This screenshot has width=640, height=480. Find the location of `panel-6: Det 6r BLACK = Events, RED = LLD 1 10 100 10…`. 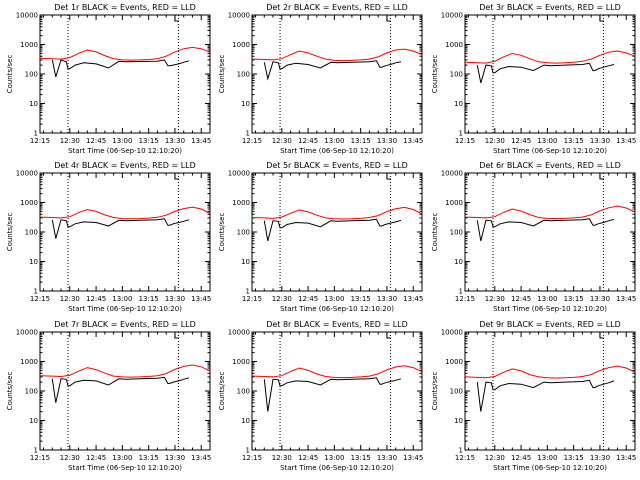

panel-6: Det 6r BLACK = Events, RED = LLD 1 10 100 10… is located at coordinates (533, 237).